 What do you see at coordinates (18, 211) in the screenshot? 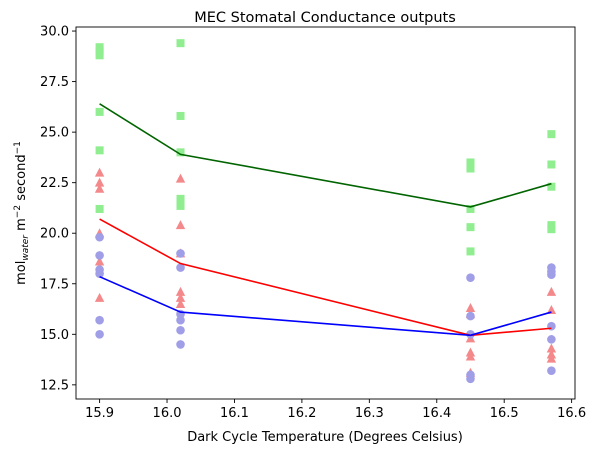
I see `y-label-exp1: −2` at bounding box center [18, 211].